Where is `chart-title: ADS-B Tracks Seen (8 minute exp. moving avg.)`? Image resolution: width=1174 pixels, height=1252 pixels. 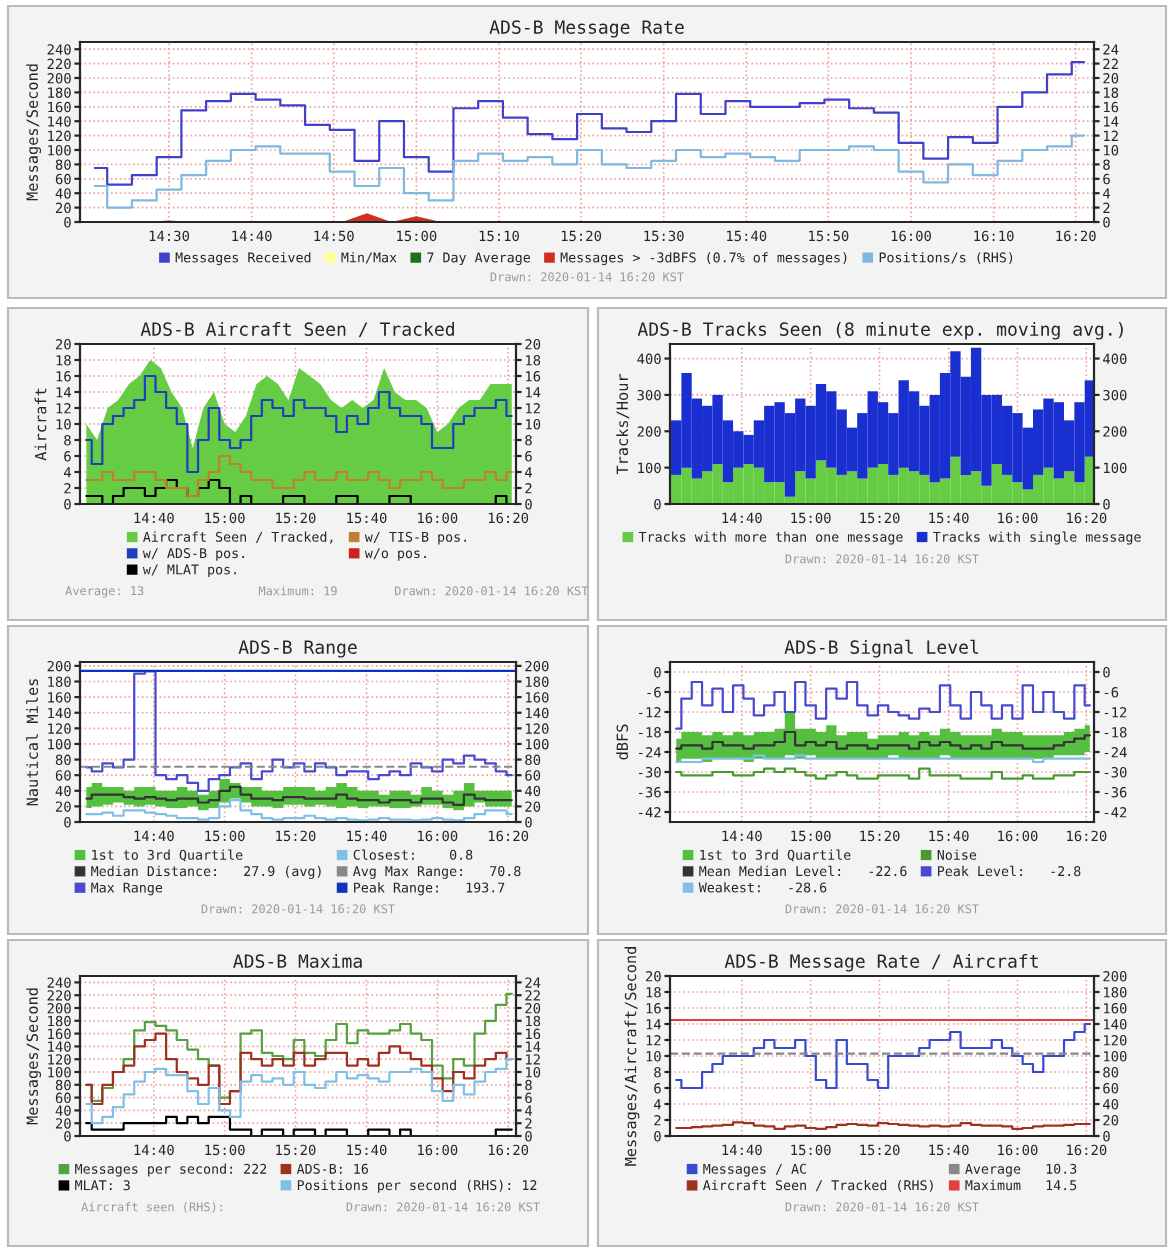 chart-title: ADS-B Tracks Seen (8 minute exp. moving avg.) is located at coordinates (880, 330).